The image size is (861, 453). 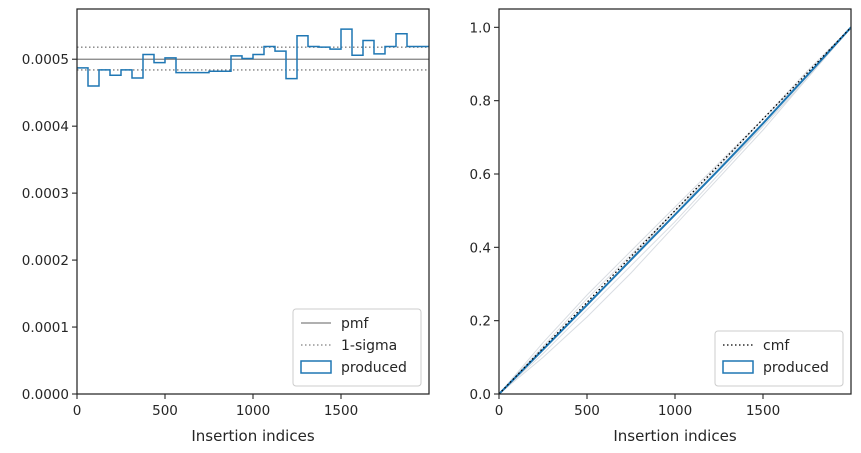 I want to click on produced-step-line, so click(x=253, y=57).